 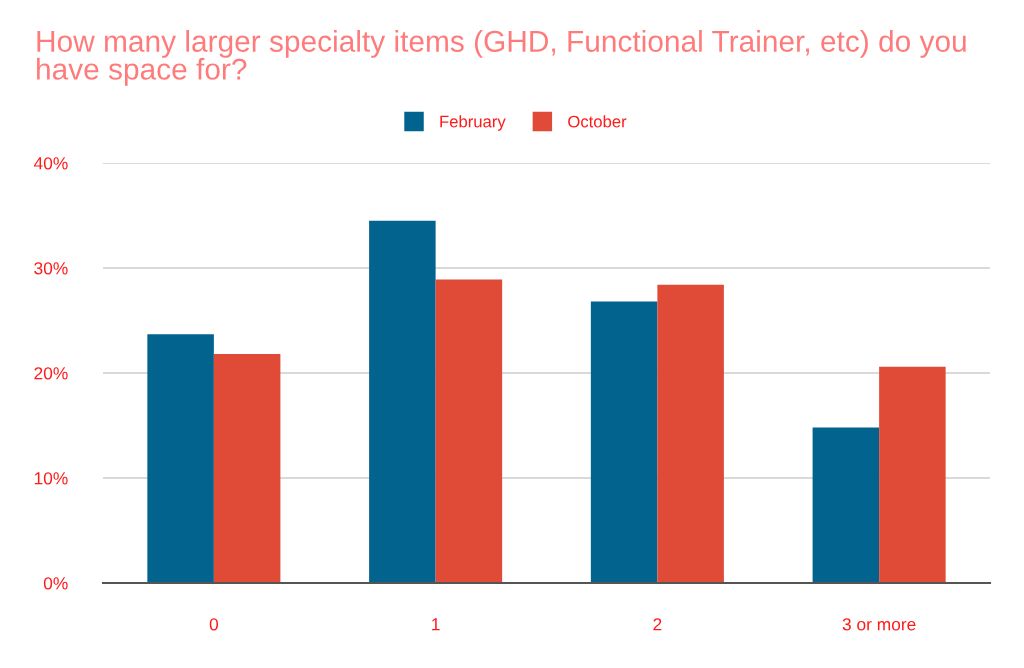 What do you see at coordinates (51, 373) in the screenshot?
I see `y-tick-label: 20%` at bounding box center [51, 373].